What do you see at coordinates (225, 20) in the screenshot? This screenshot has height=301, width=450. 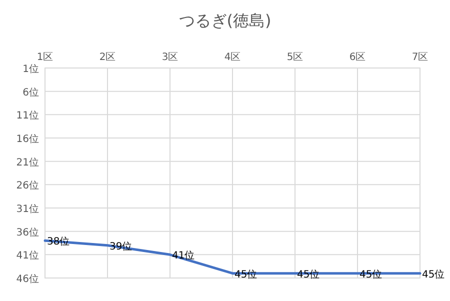 I see `chart-title: つるぎ(徳島)` at bounding box center [225, 20].